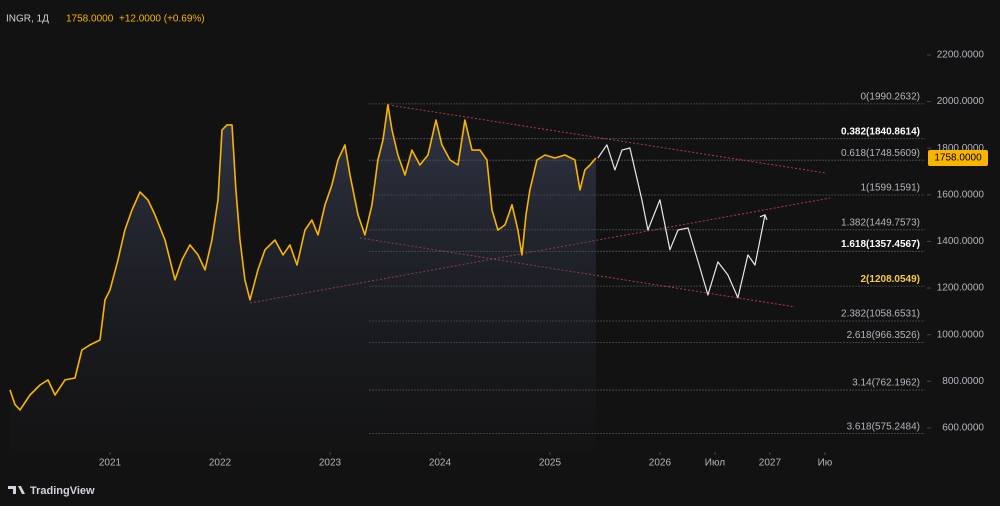 The height and width of the screenshot is (506, 1000). What do you see at coordinates (961, 101) in the screenshot?
I see `y-tick-label: 2000.0000` at bounding box center [961, 101].